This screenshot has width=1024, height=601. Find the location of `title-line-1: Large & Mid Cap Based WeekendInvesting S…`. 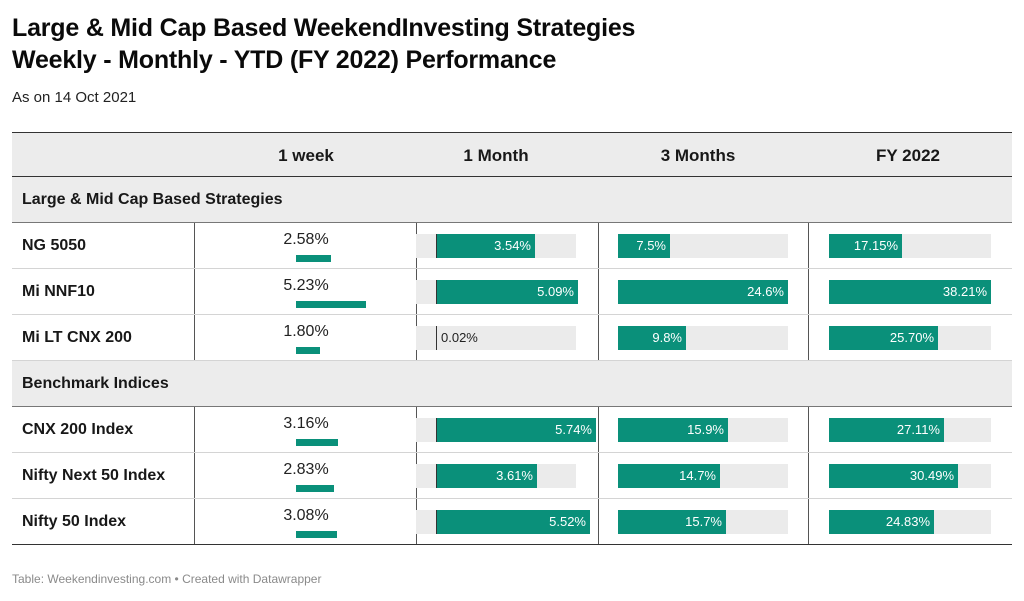

title-line-1: Large & Mid Cap Based WeekendInvesting S… is located at coordinates (324, 28).